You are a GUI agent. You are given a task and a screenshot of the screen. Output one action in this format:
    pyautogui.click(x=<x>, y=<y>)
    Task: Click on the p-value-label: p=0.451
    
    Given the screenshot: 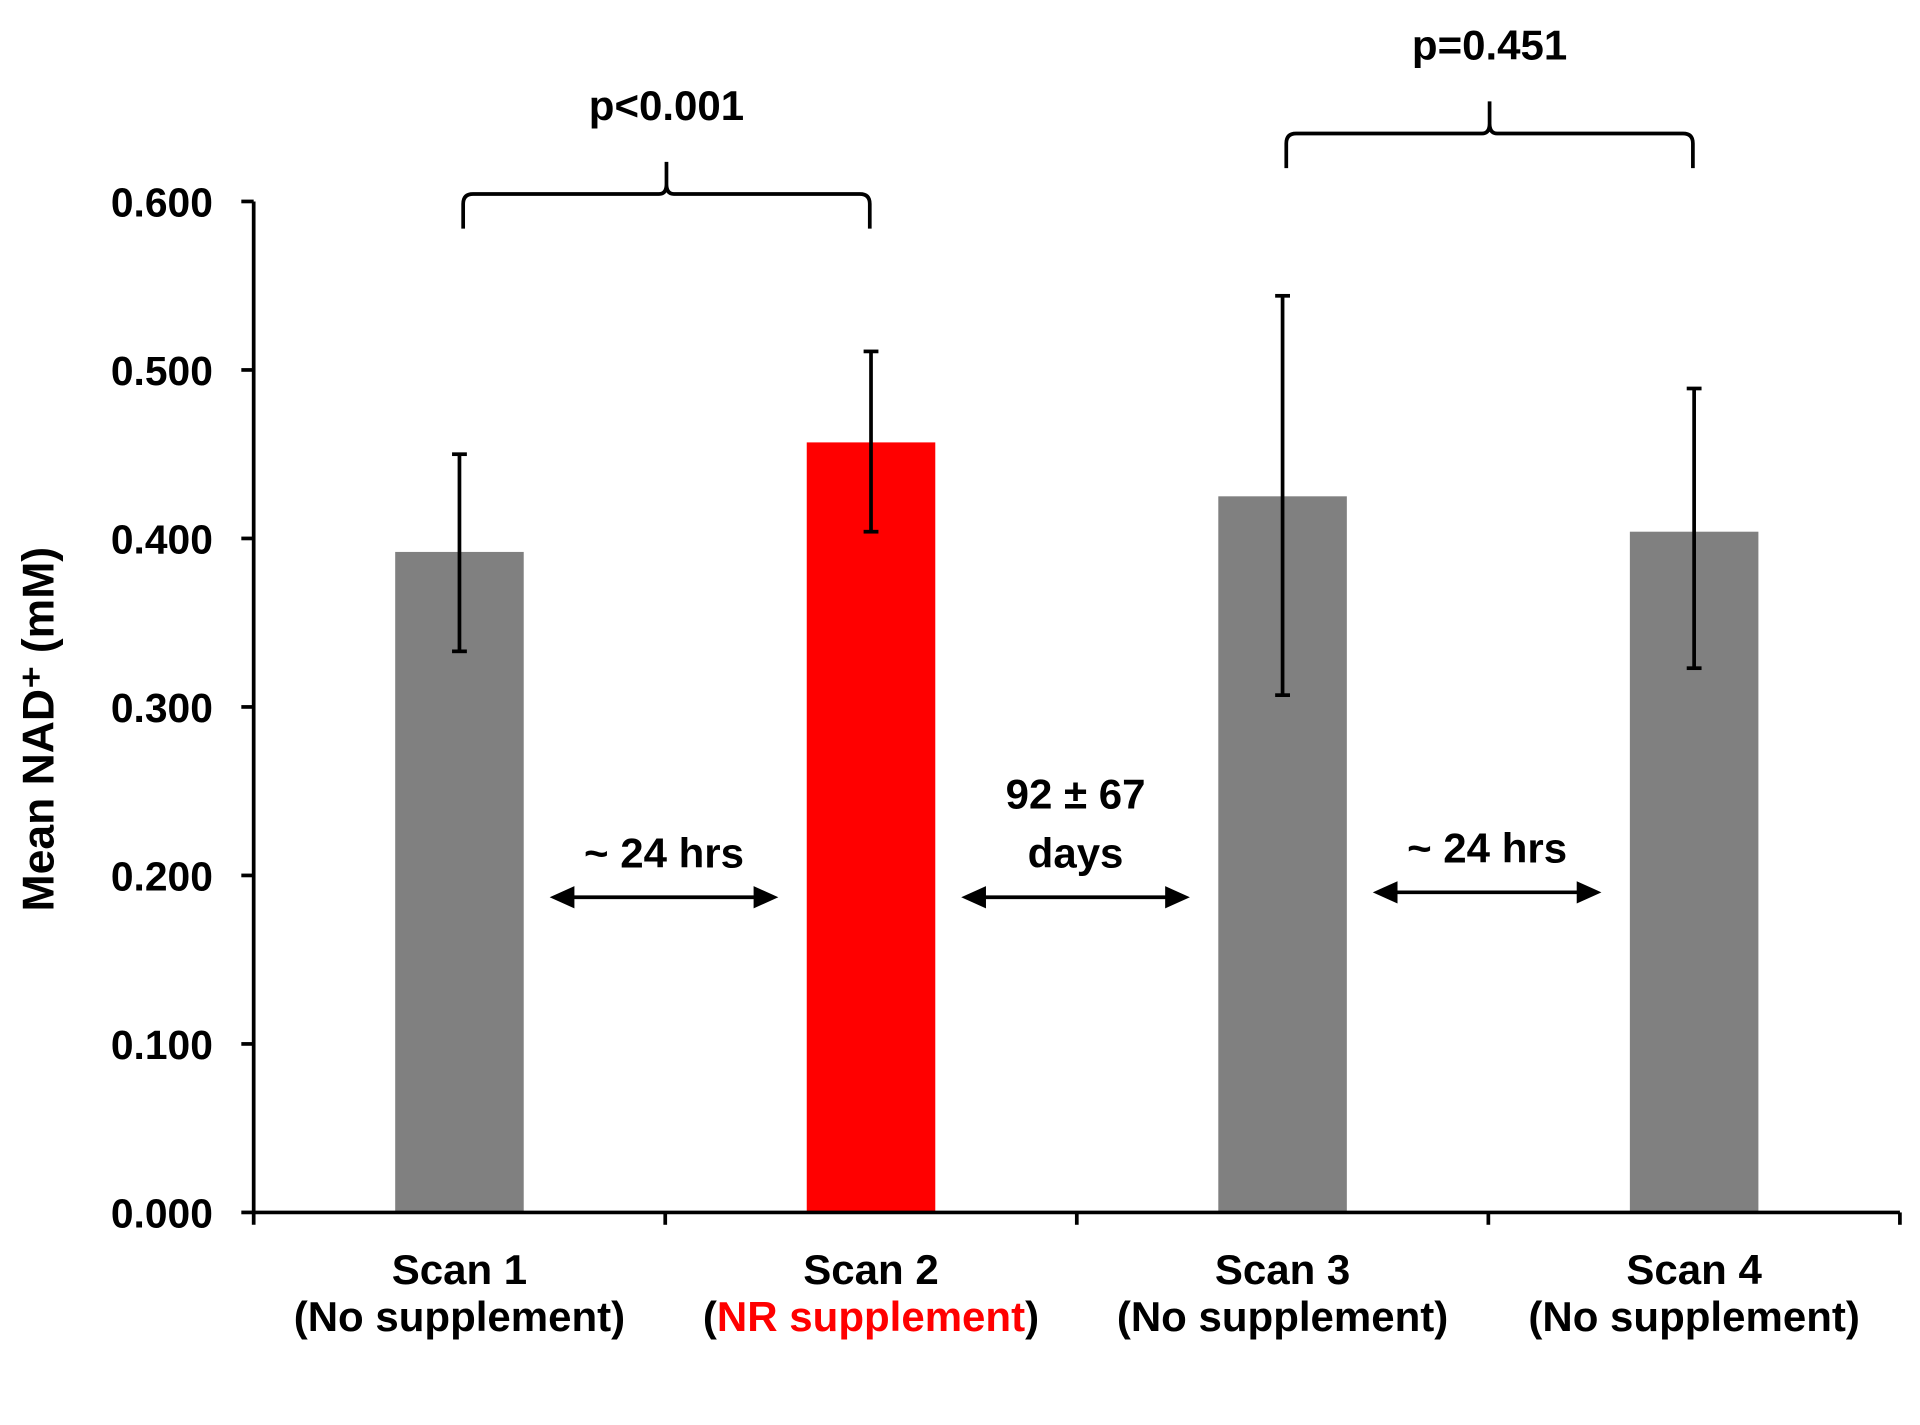 What is the action you would take?
    pyautogui.click(x=1489, y=44)
    